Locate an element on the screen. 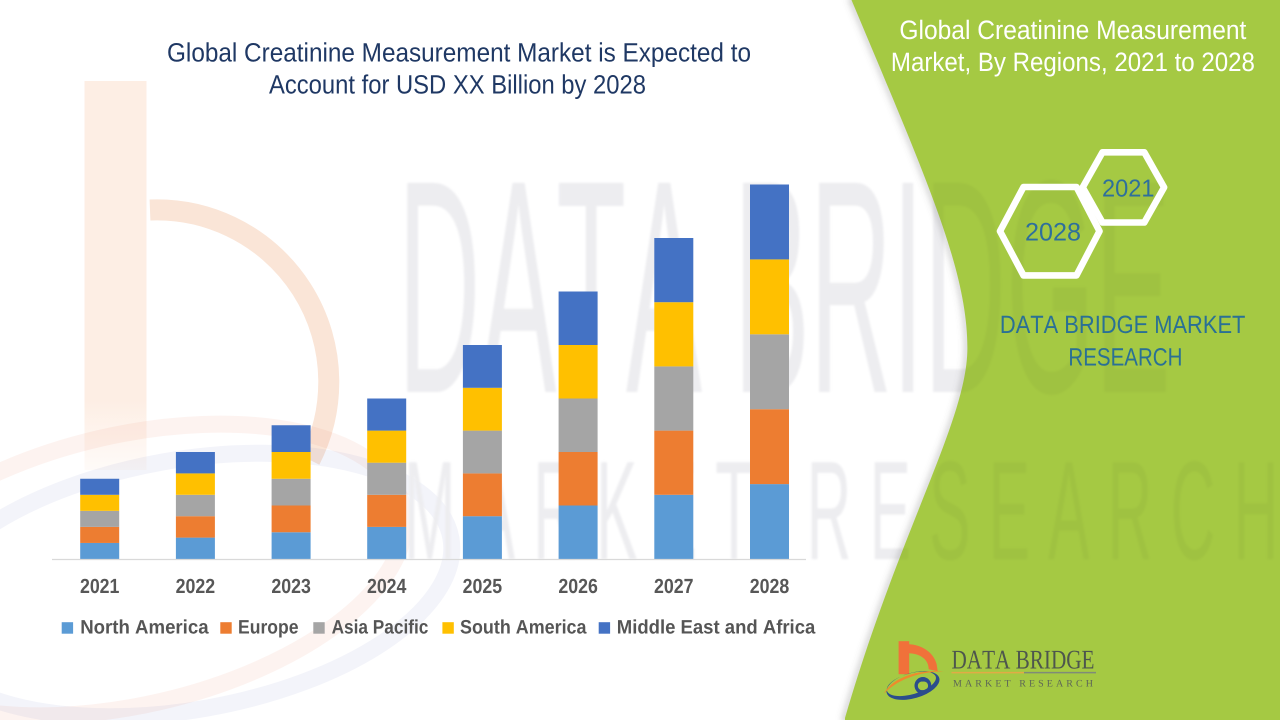  svg-text: DATA BRIDGE MARKET is located at coordinates (1123, 325).